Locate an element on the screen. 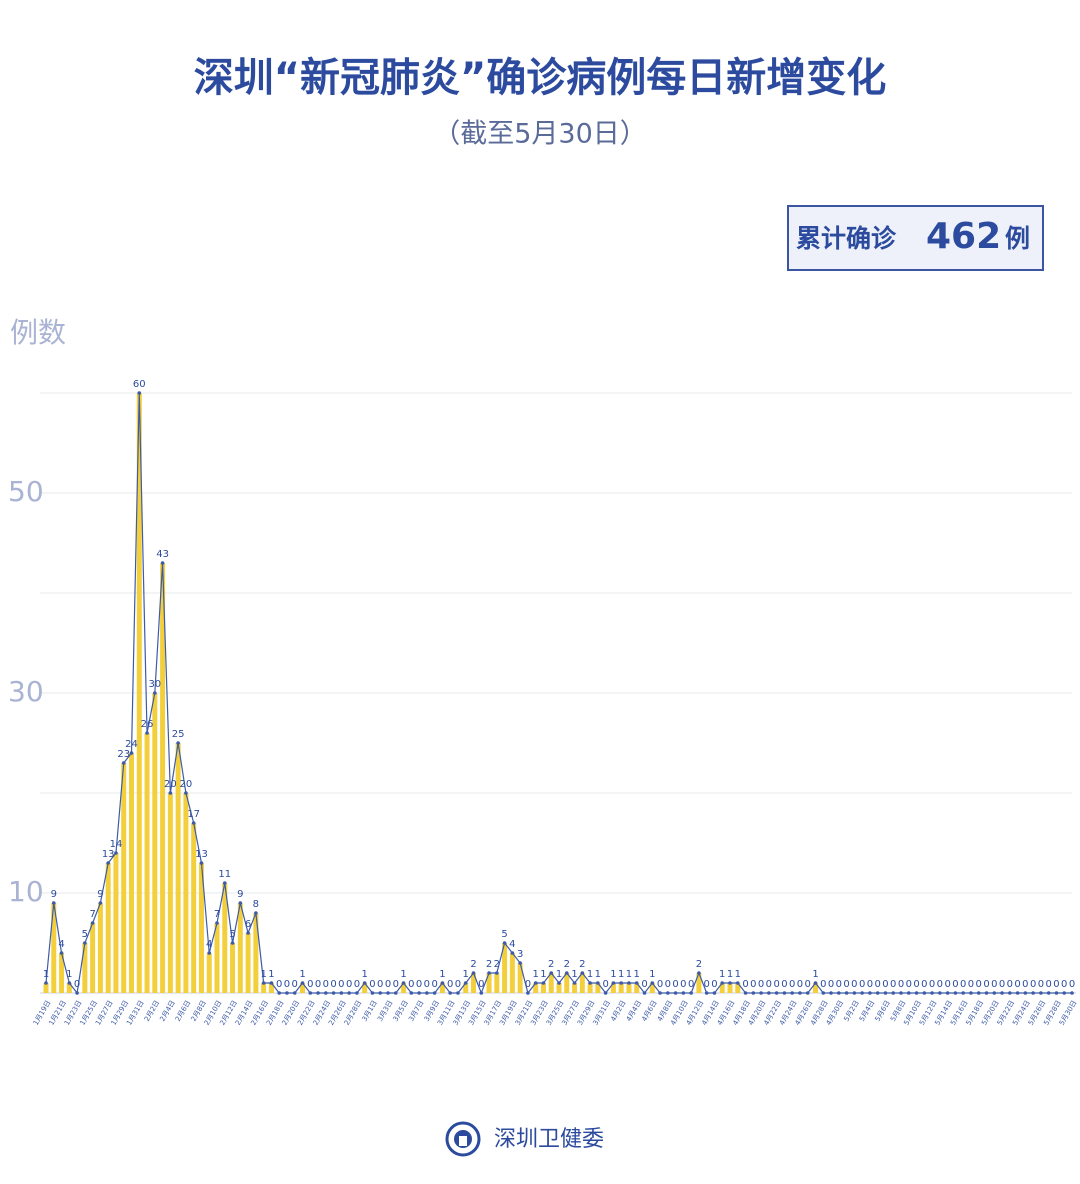  data-label: 9 is located at coordinates (100, 894).